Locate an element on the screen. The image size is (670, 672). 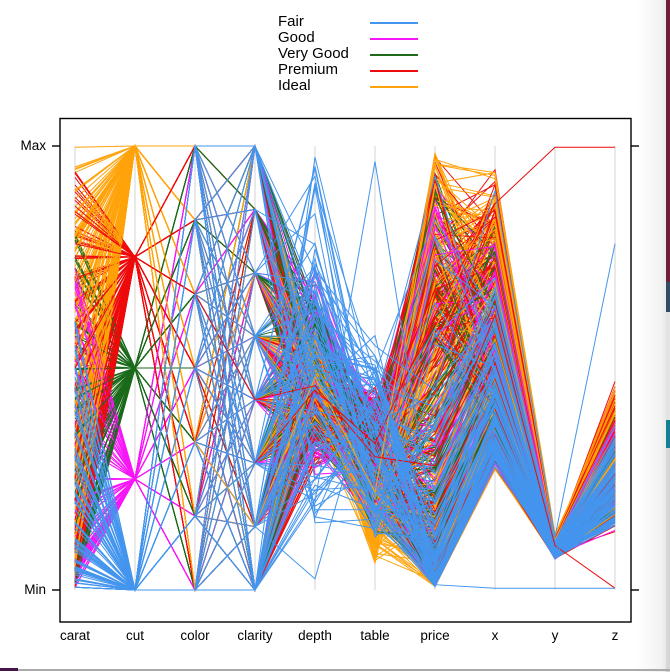
legend-item: Fair is located at coordinates (348, 21).